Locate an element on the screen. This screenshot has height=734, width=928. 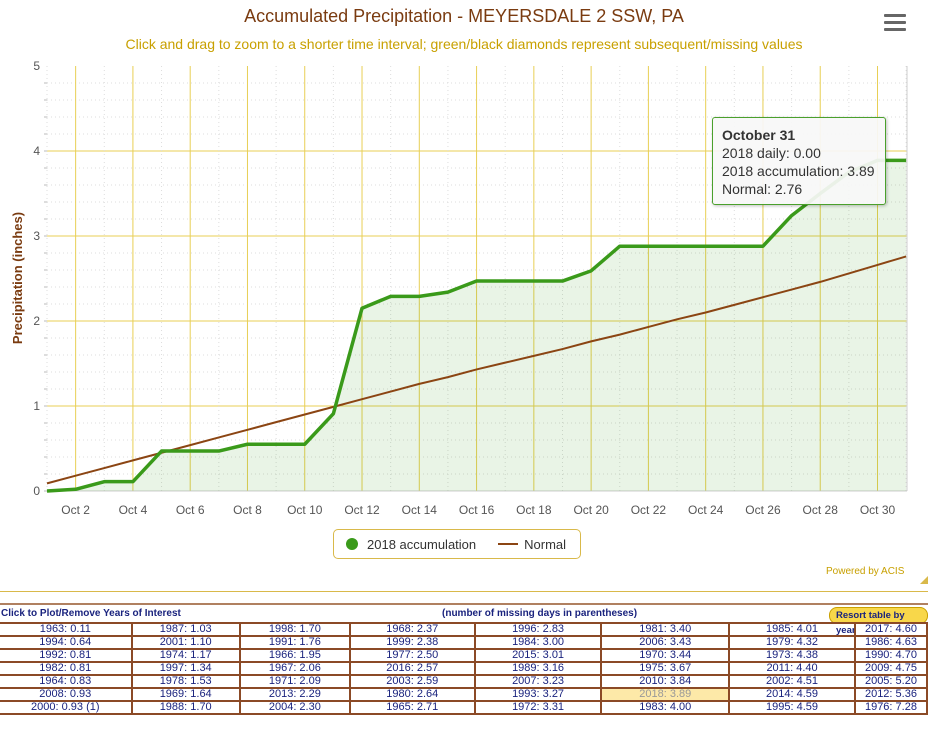
year-cell: 1971: 2.09 is located at coordinates (295, 681).